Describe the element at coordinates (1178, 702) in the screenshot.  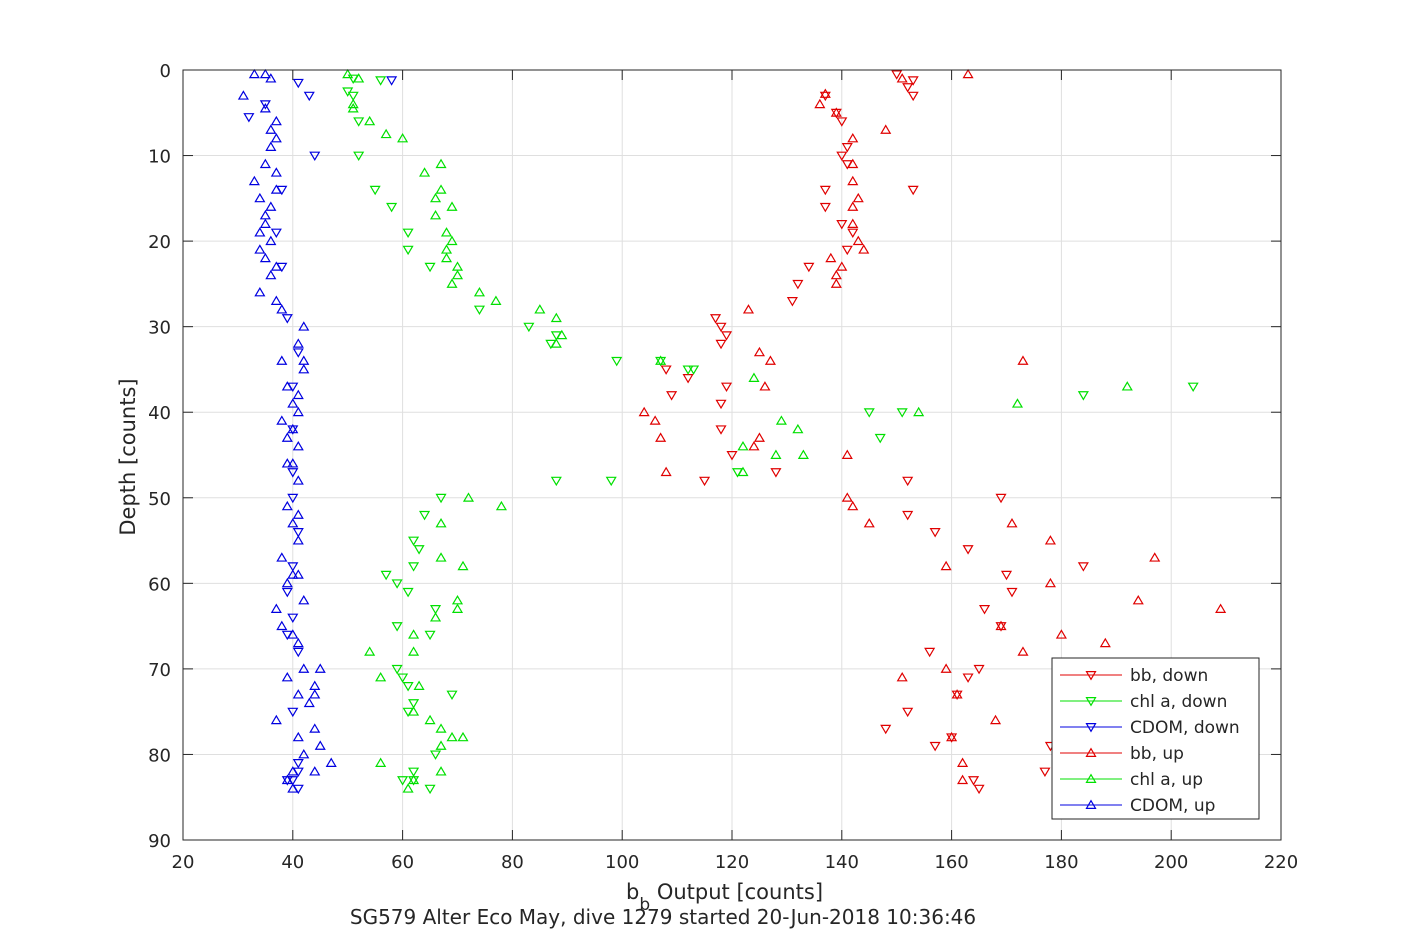
I see `legend-label: chl a, down` at that location.